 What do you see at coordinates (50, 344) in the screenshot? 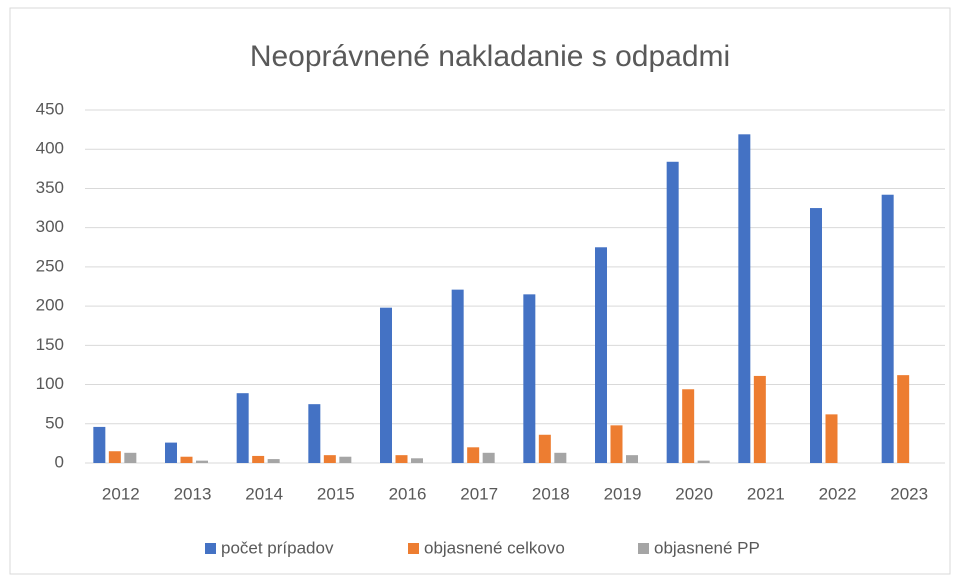
I see `y-tick-label: 150` at bounding box center [50, 344].